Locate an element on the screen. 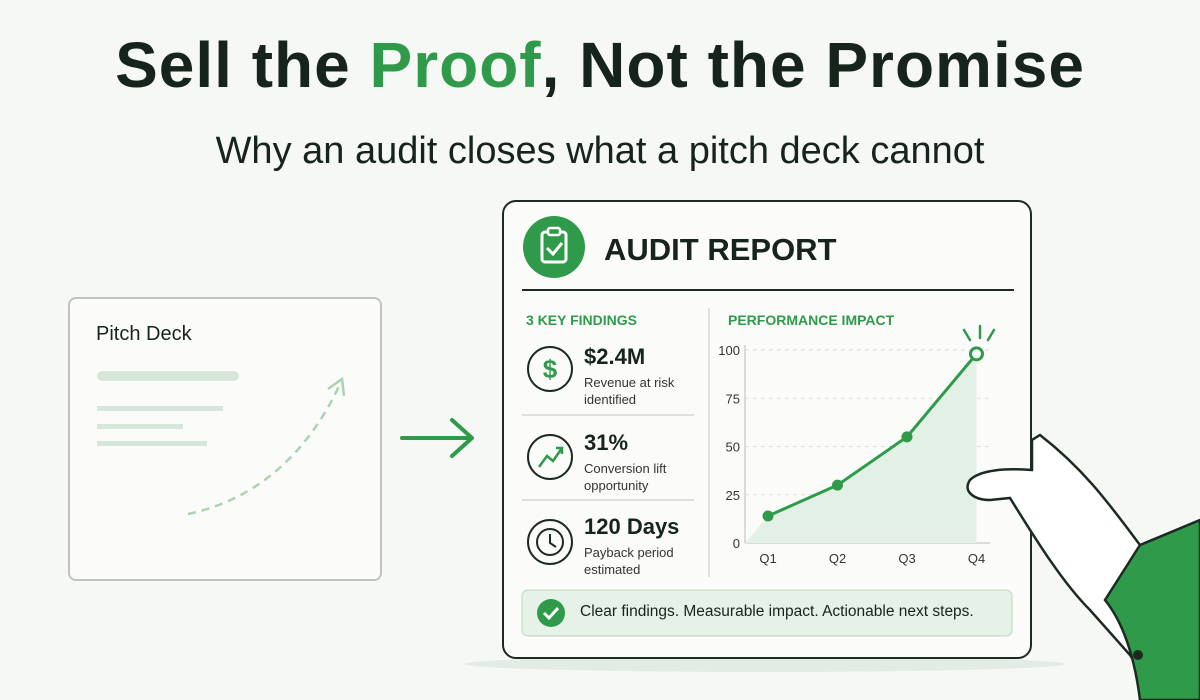 Image resolution: width=1200 pixels, height=700 pixels. finding-label: Revenue at risk identified is located at coordinates (629, 391).